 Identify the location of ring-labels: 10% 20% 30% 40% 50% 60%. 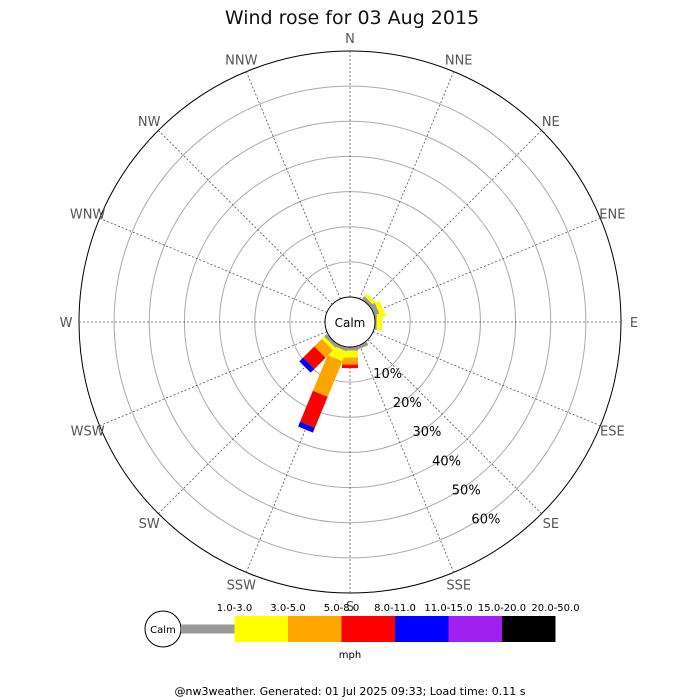
(436, 447).